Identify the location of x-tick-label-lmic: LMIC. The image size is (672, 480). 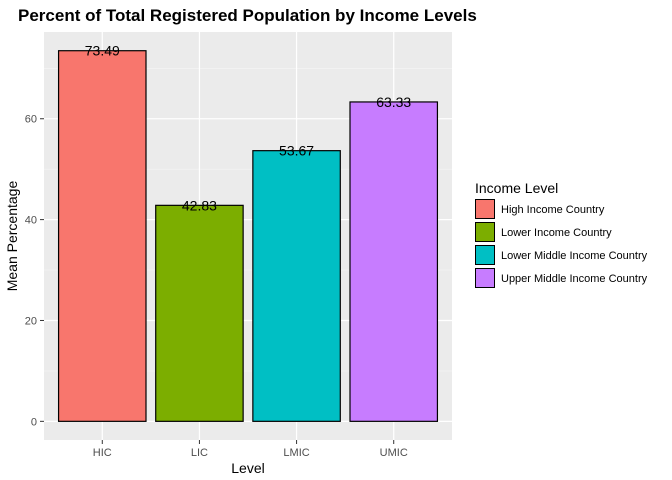
(296, 453).